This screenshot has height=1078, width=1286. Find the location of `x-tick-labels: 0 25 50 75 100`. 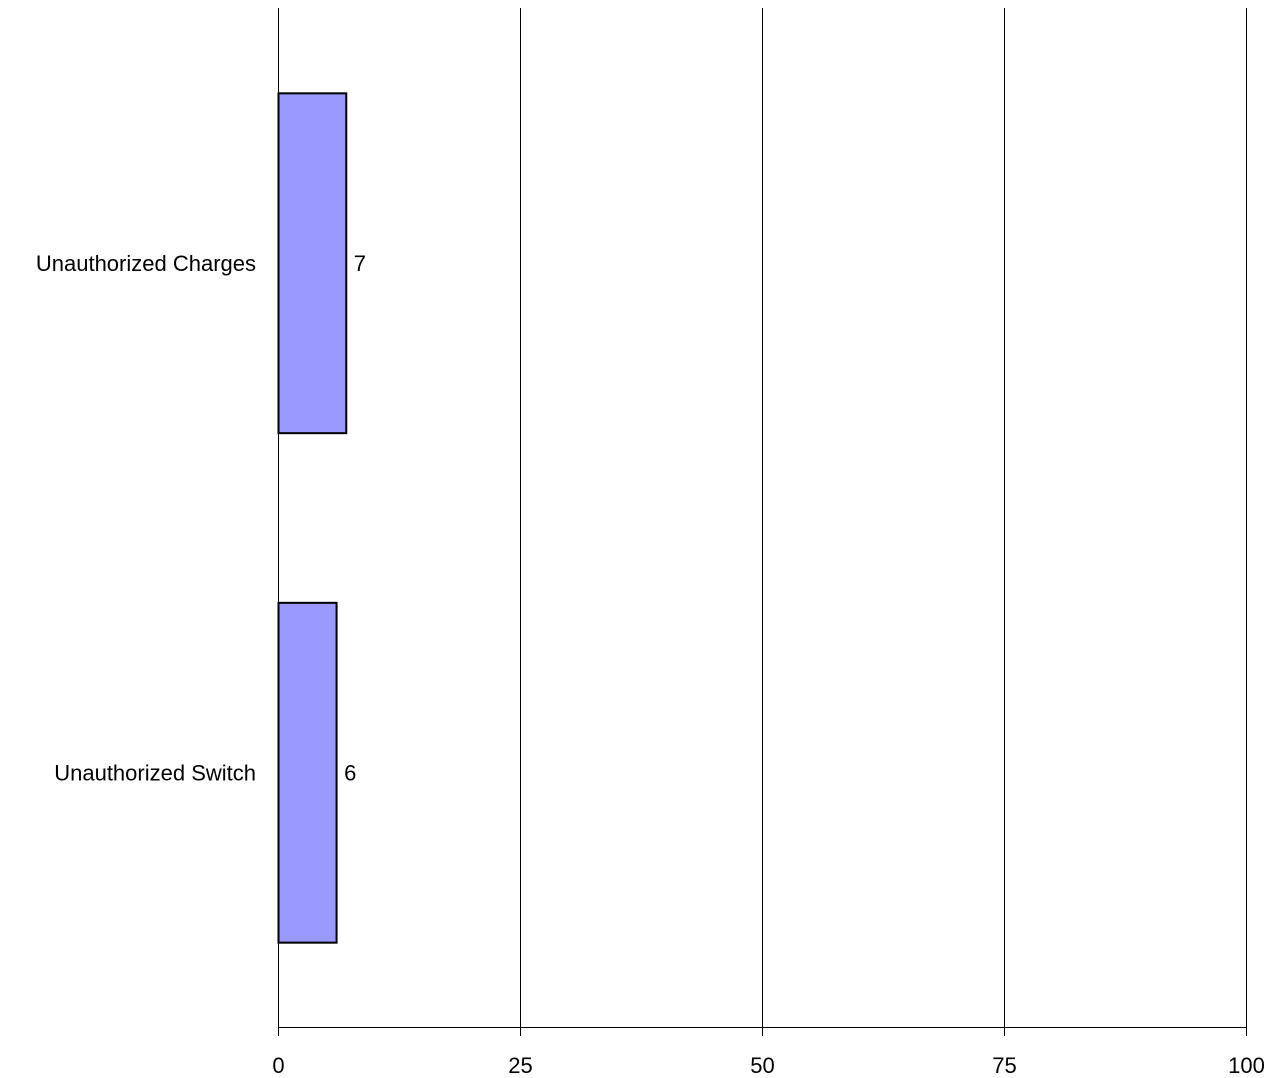

x-tick-labels: 0 25 50 75 100 is located at coordinates (768, 1065).